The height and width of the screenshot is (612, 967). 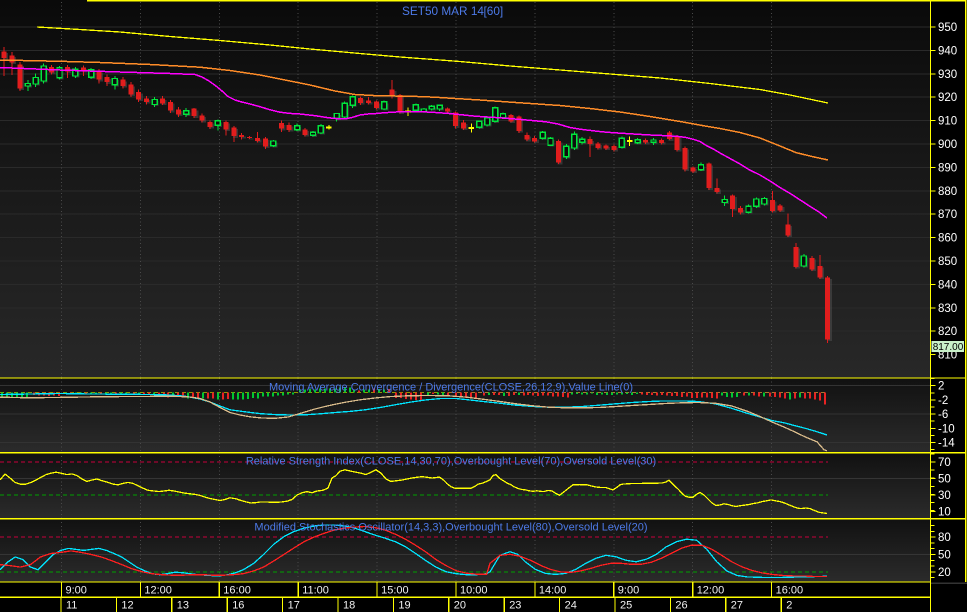 I want to click on svg-text: 840, so click(x=947, y=285).